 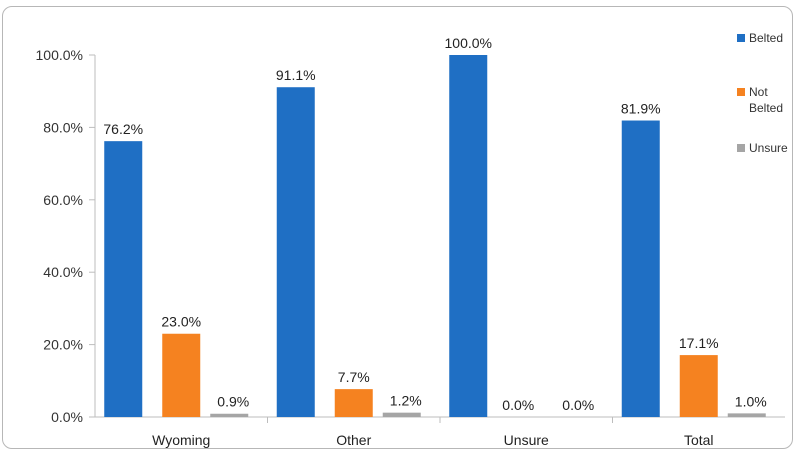 What do you see at coordinates (641, 109) in the screenshot?
I see `data-label: 81.9%` at bounding box center [641, 109].